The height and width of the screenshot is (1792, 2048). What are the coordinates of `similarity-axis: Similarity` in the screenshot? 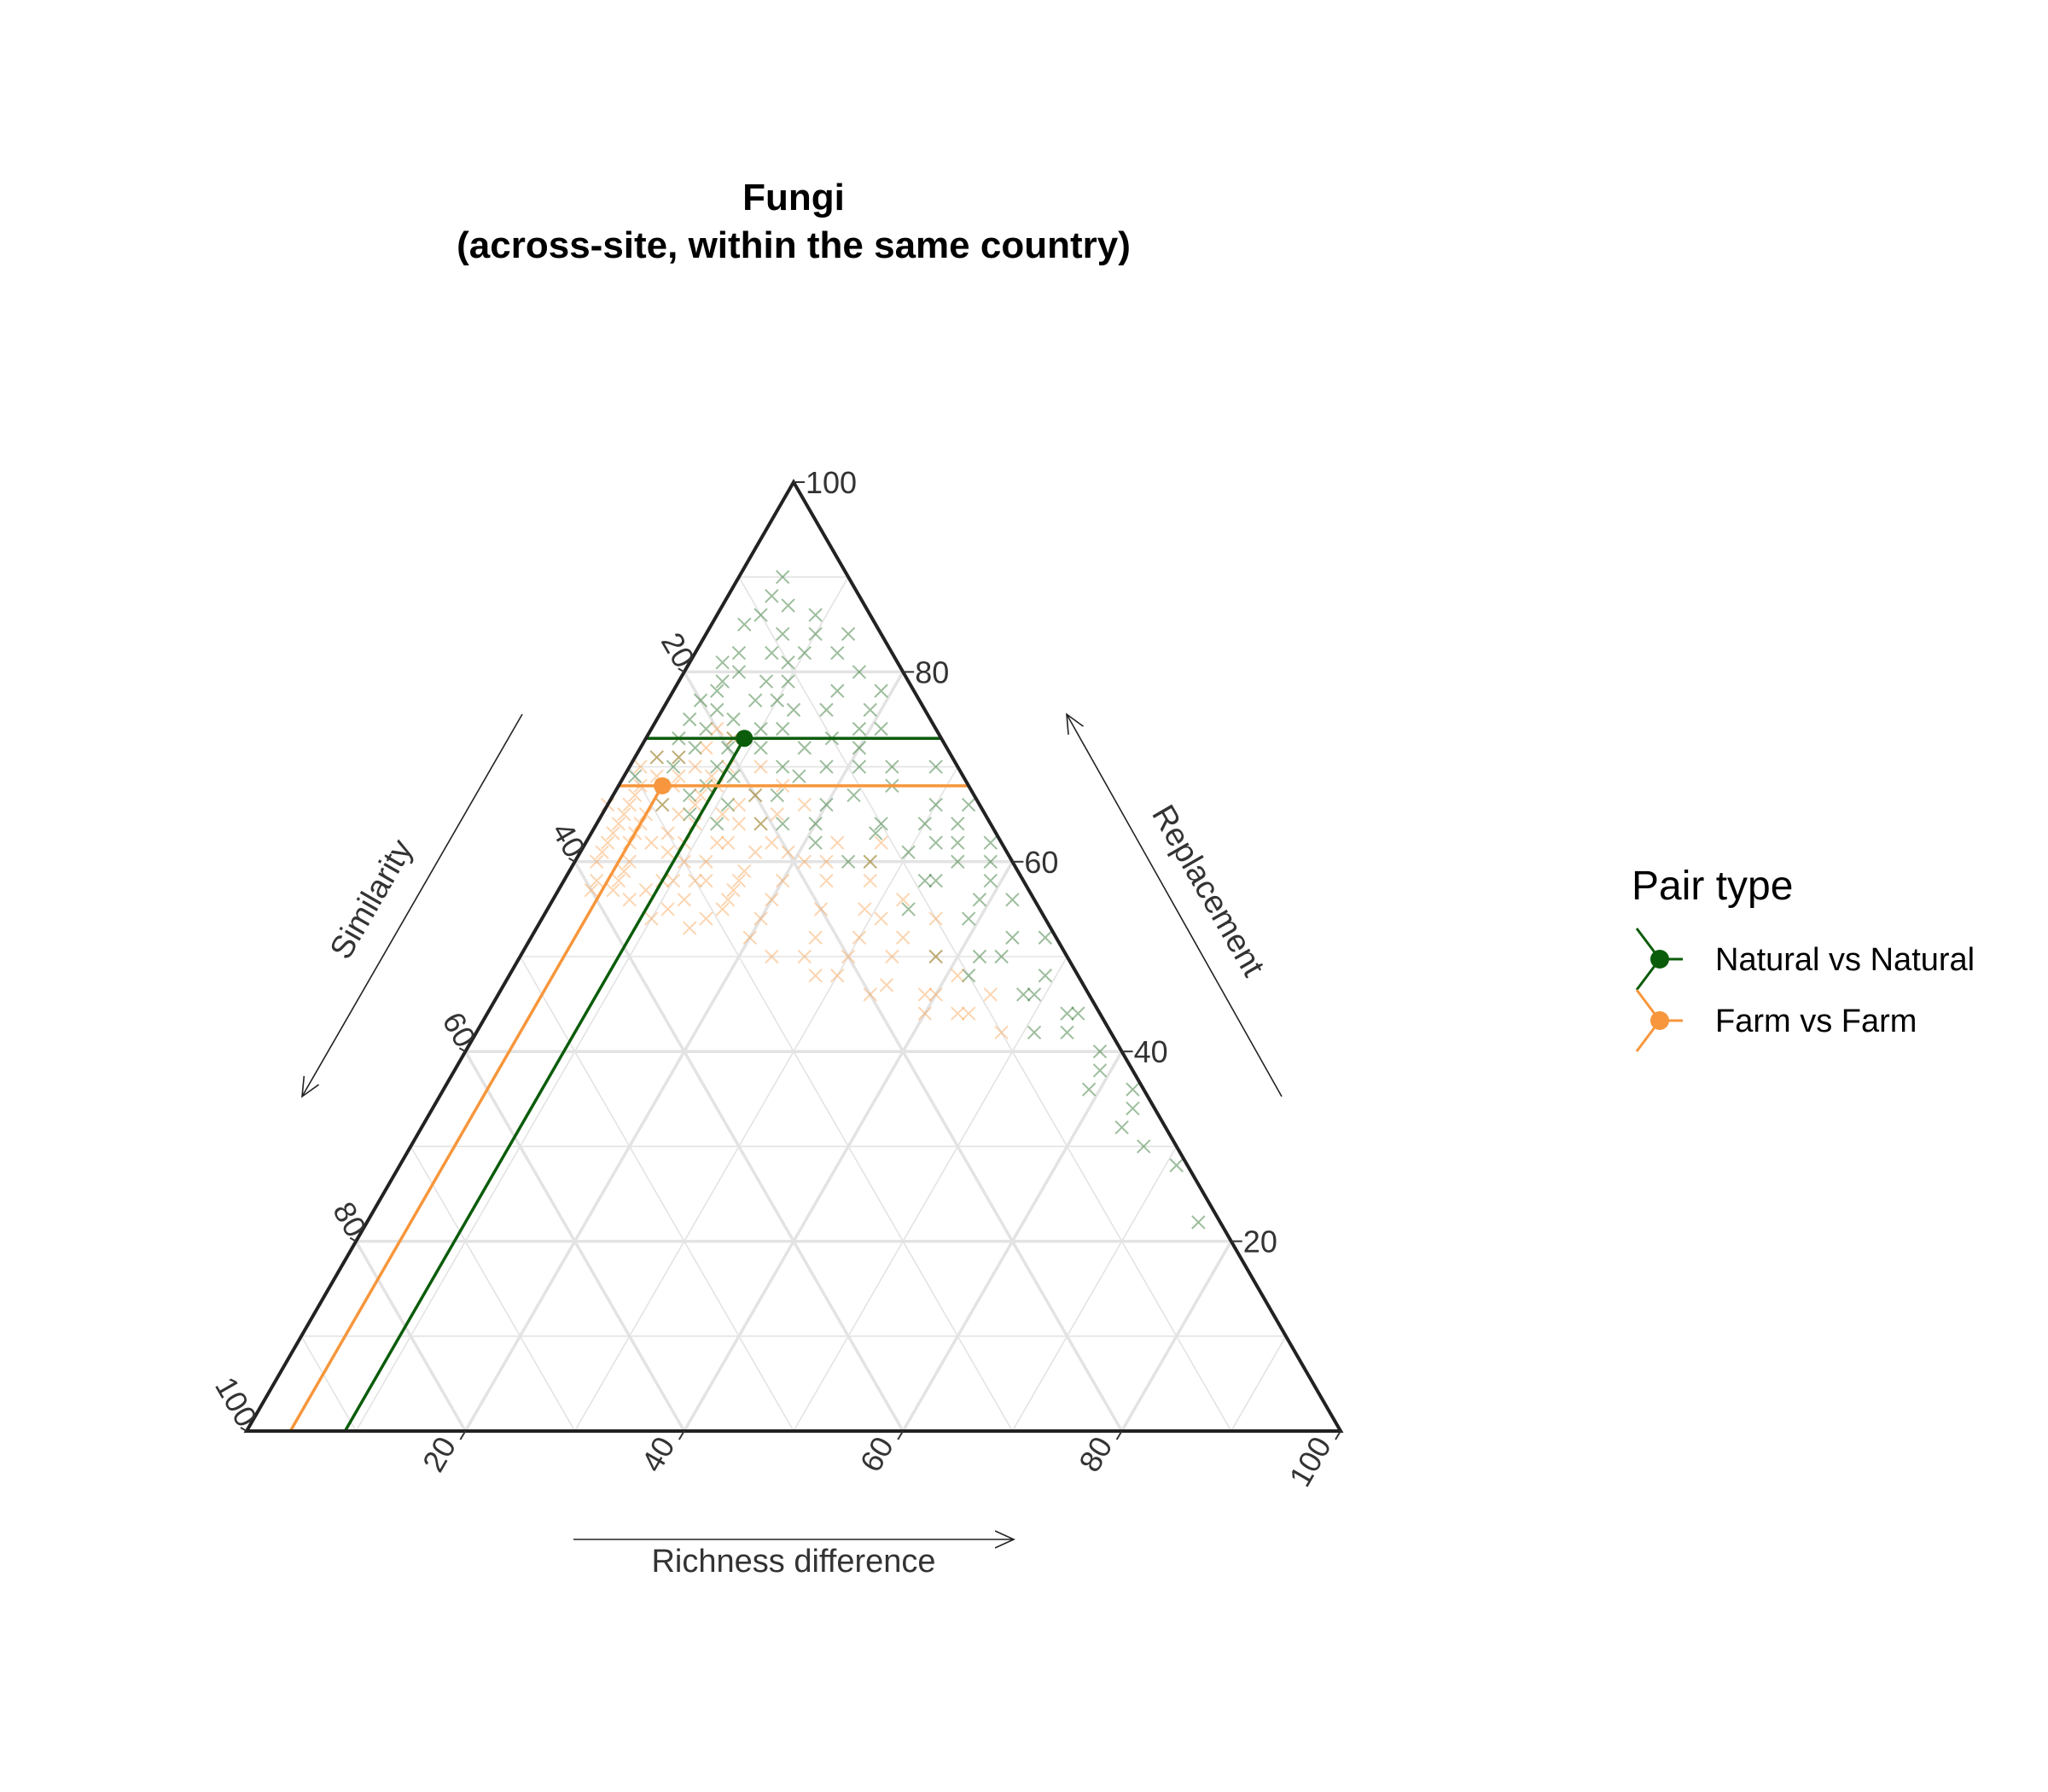 It's located at (412, 905).